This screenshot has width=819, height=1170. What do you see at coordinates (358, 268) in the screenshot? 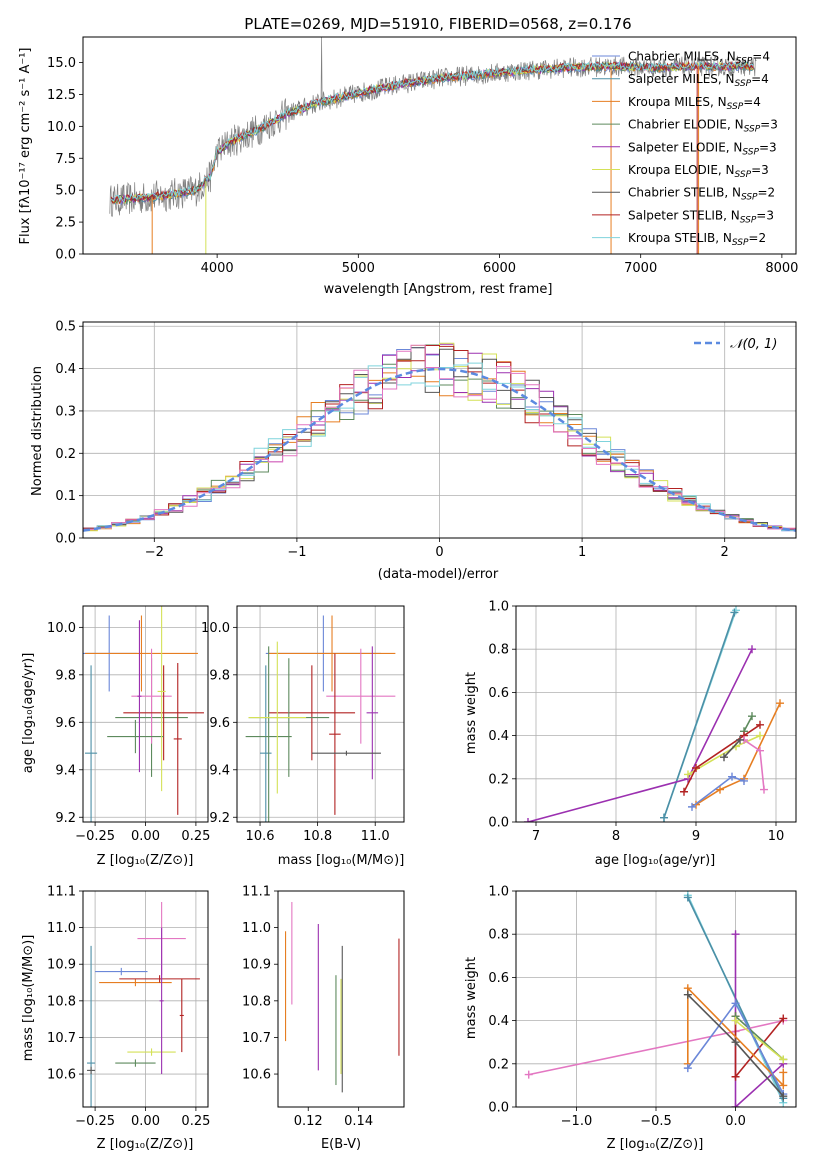
I see `x-tick-label: 5000` at bounding box center [358, 268].